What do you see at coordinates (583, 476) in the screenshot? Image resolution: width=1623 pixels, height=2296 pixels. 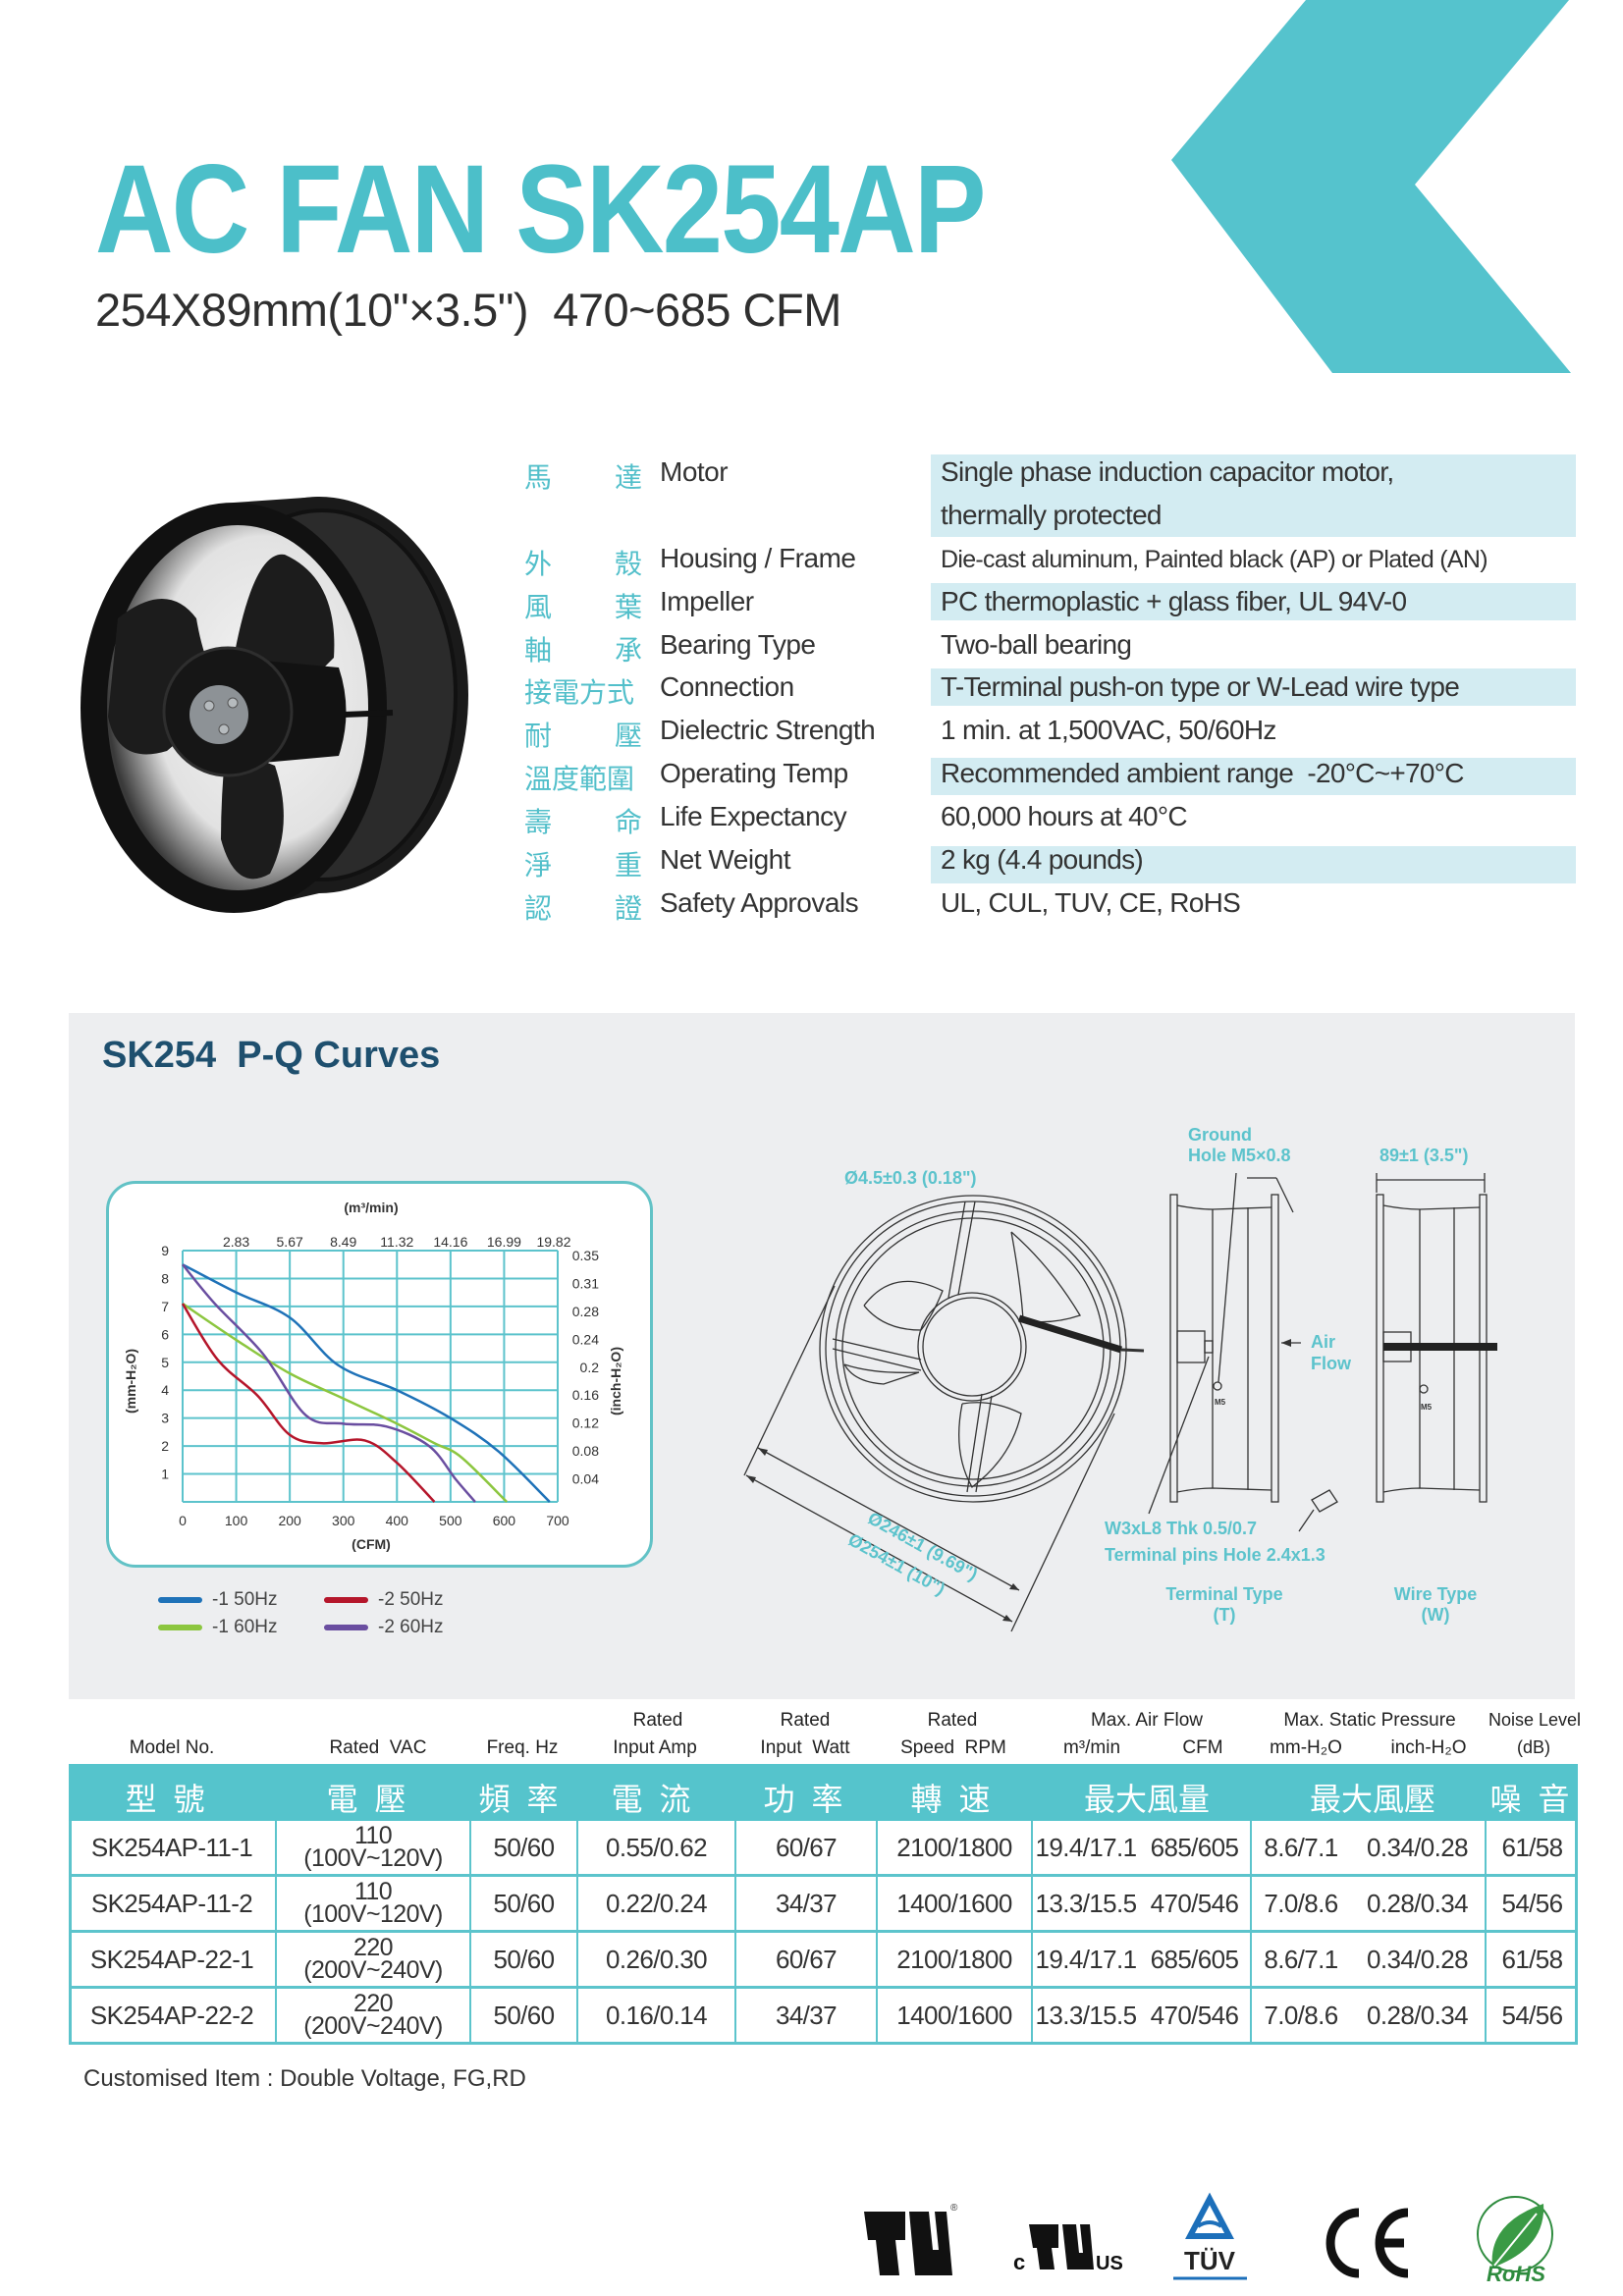 I see `spec-label-zh: 馬達` at bounding box center [583, 476].